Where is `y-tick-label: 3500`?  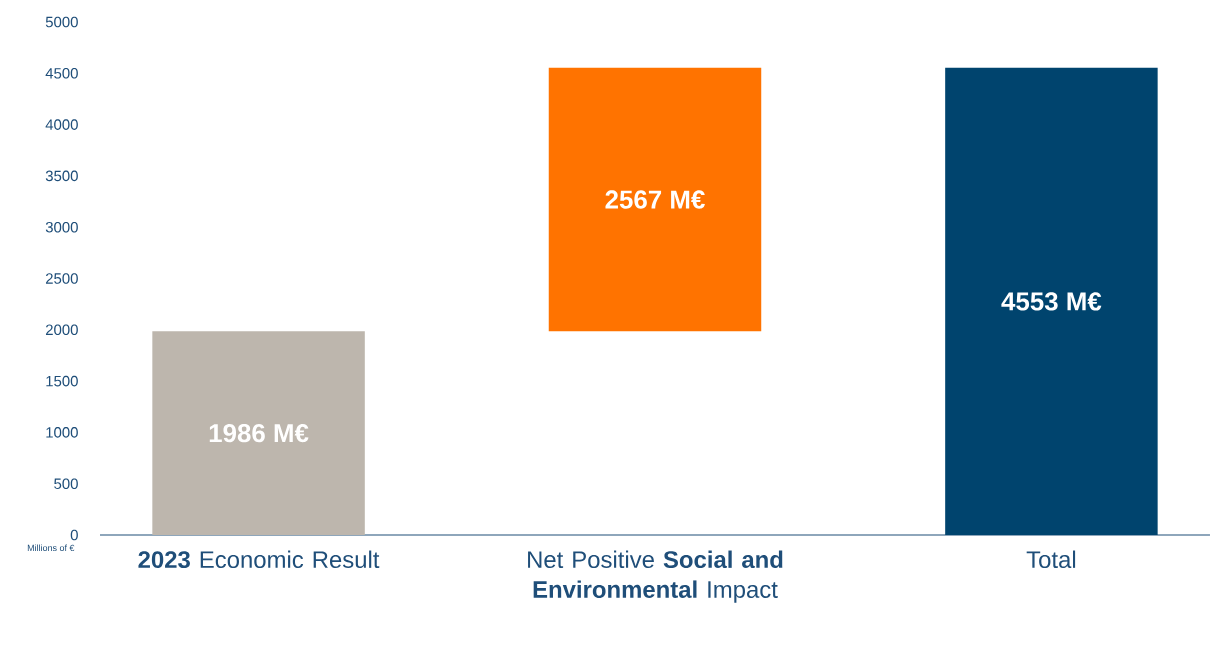
y-tick-label: 3500 is located at coordinates (61, 176).